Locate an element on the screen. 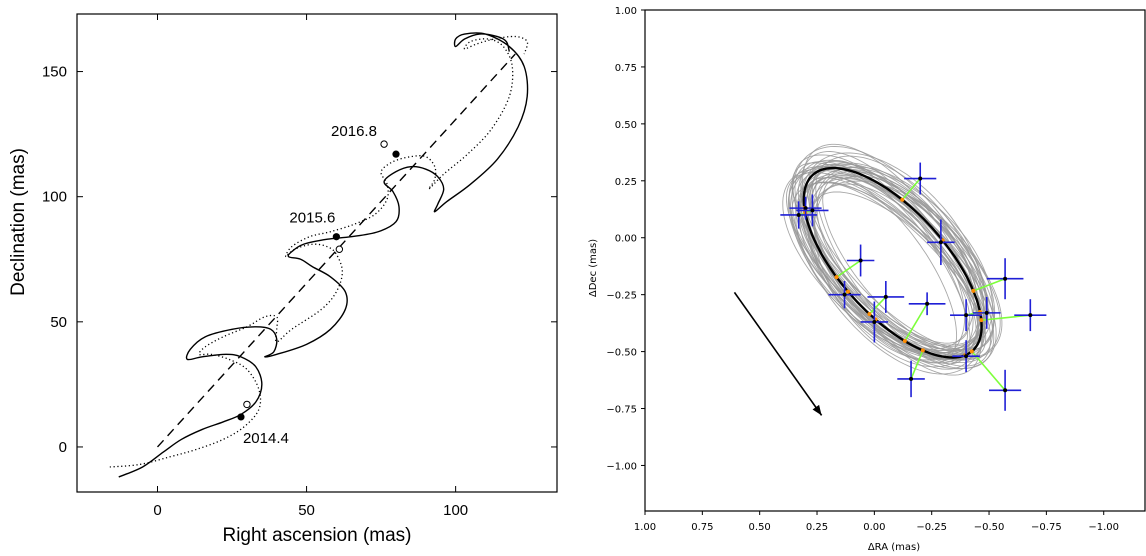 The height and width of the screenshot is (556, 1146). left-epoch-label: 2014.4 is located at coordinates (266, 438).